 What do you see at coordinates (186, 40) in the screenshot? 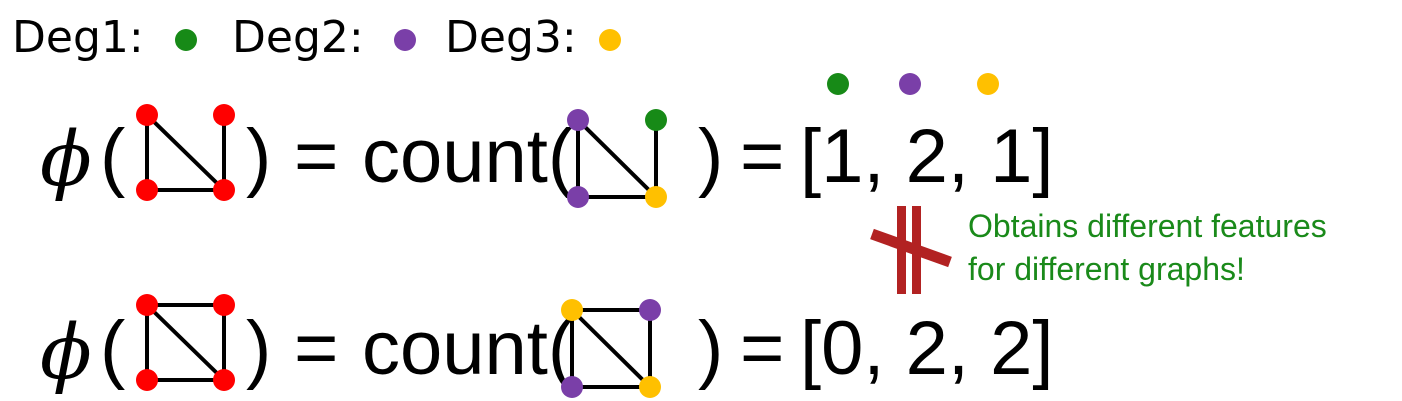
I see `legend-deg1-dot` at bounding box center [186, 40].